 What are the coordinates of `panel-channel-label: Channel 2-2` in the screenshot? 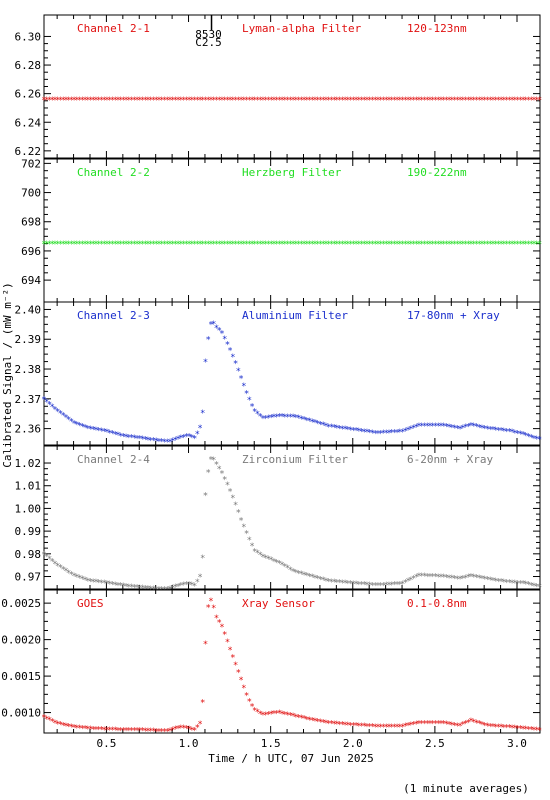 It's located at (113, 172).